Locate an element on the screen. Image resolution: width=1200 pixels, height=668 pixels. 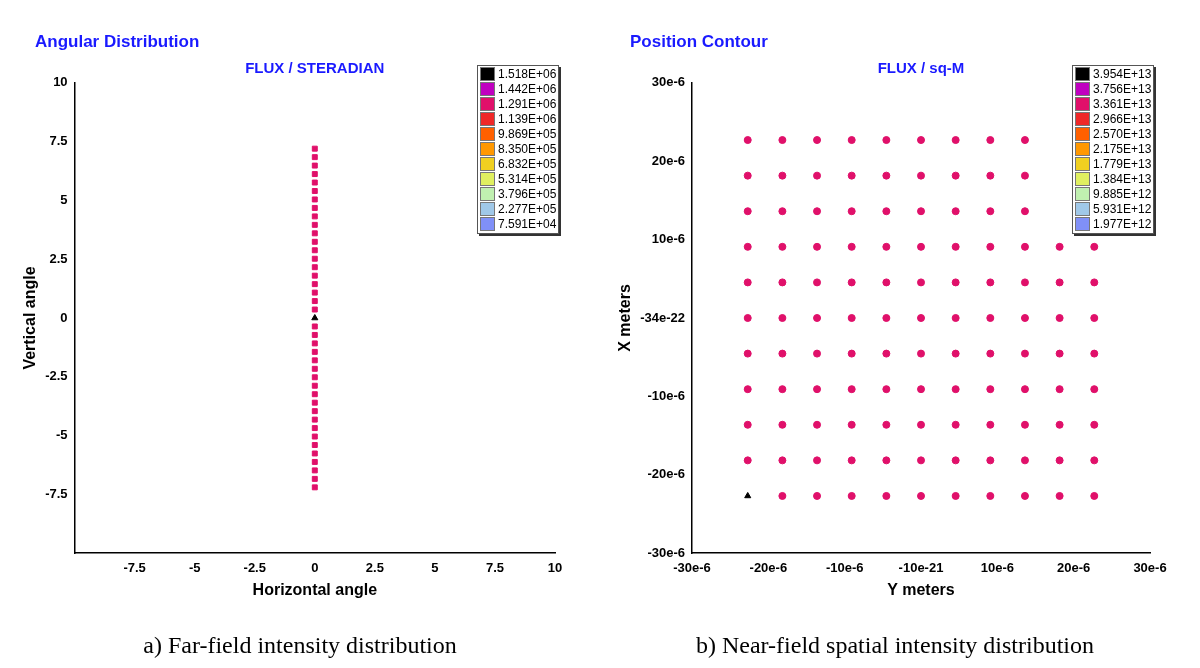
y-tick-label: -7.5 is located at coordinates (56, 493).